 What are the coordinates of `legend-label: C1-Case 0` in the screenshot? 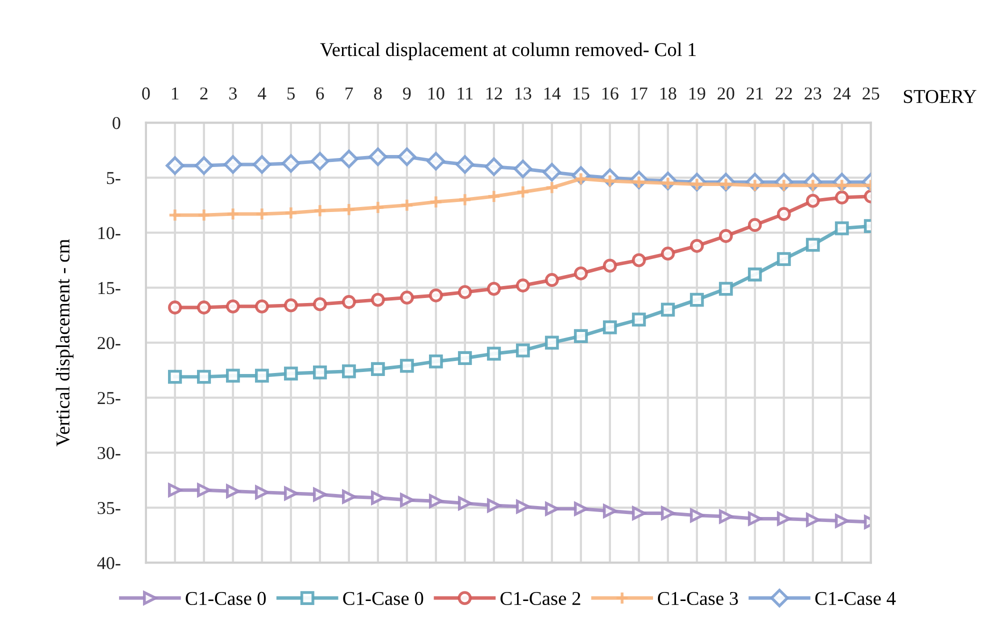 It's located at (383, 599).